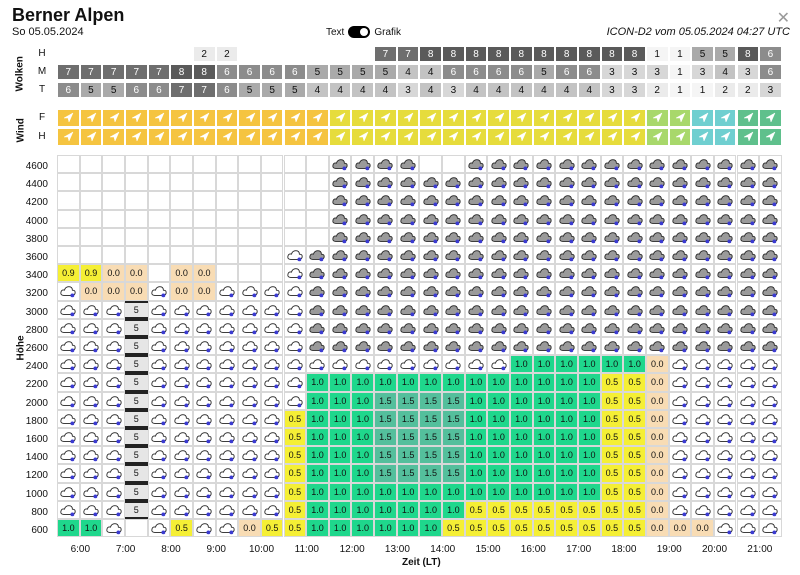 The height and width of the screenshot is (575, 800). What do you see at coordinates (272, 90) in the screenshot?
I see `cloud-cover-cell: 5` at bounding box center [272, 90].